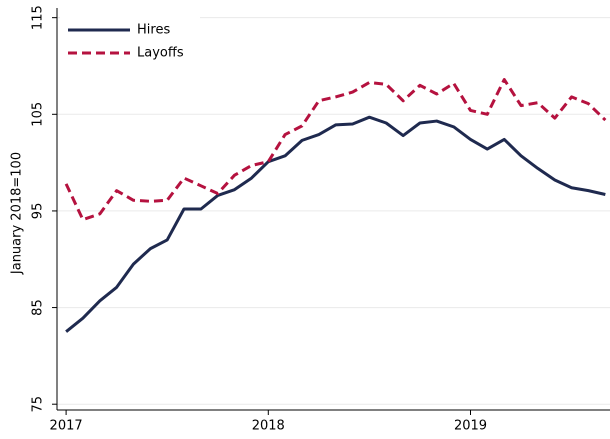 The height and width of the screenshot is (439, 610). Describe the element at coordinates (160, 53) in the screenshot. I see `legend-label: Layoffs` at that location.